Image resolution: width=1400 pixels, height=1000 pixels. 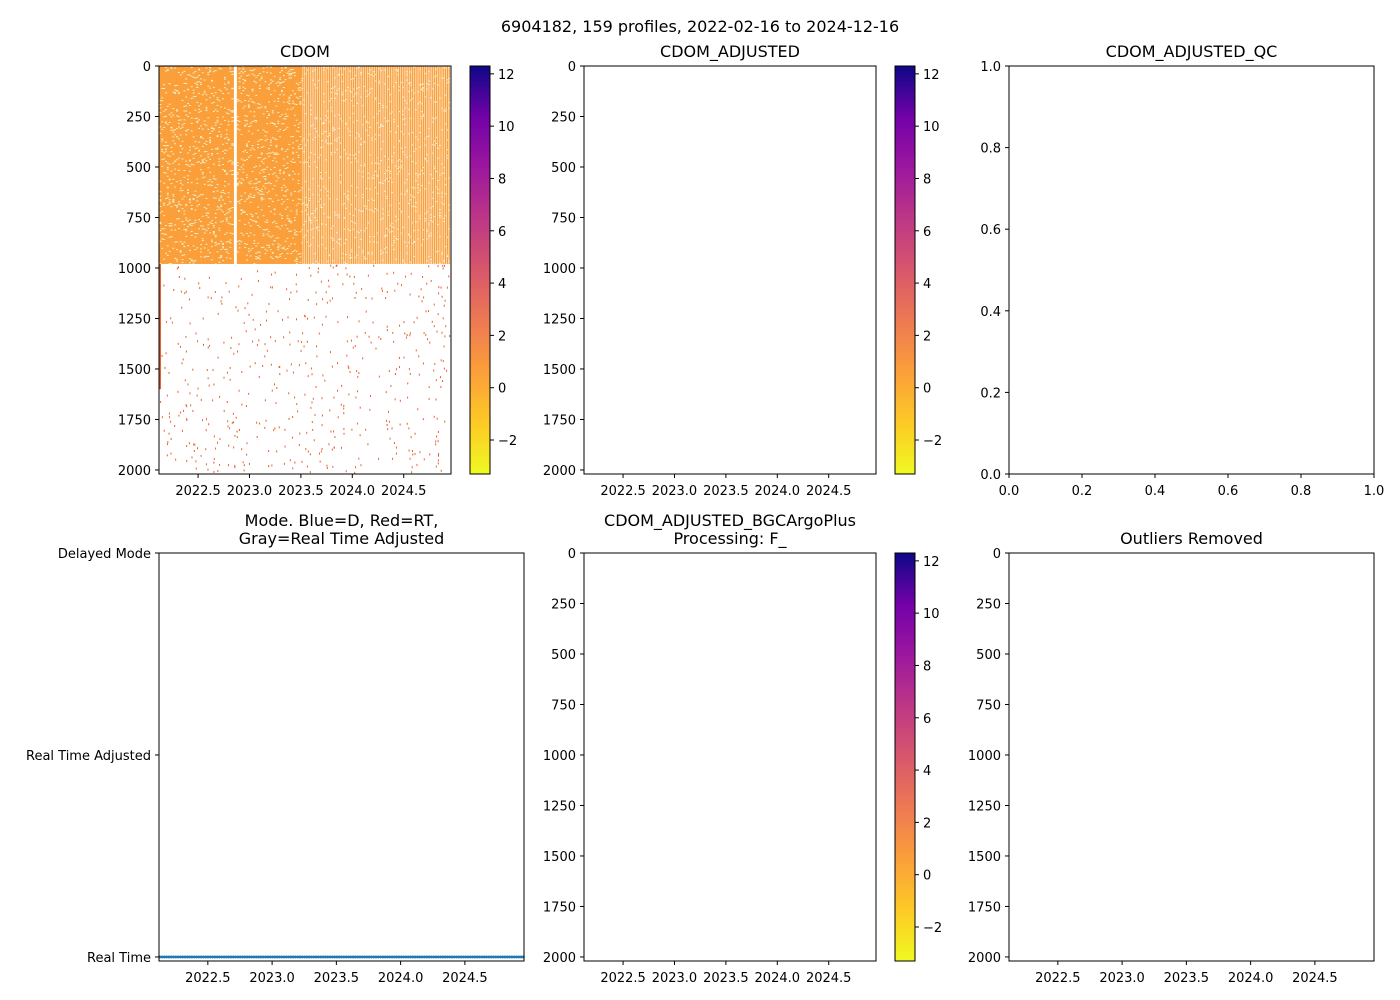 I want to click on colorbar-frame, so click(x=480, y=270).